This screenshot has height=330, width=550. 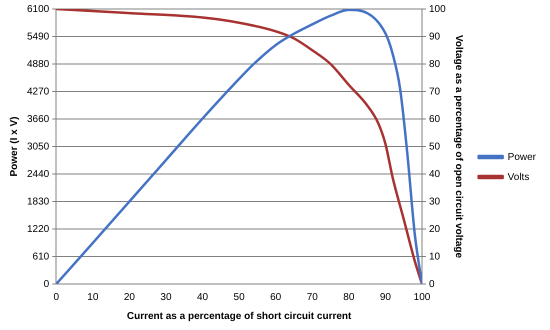 I want to click on y-tick-label: 1830, so click(x=38, y=202).